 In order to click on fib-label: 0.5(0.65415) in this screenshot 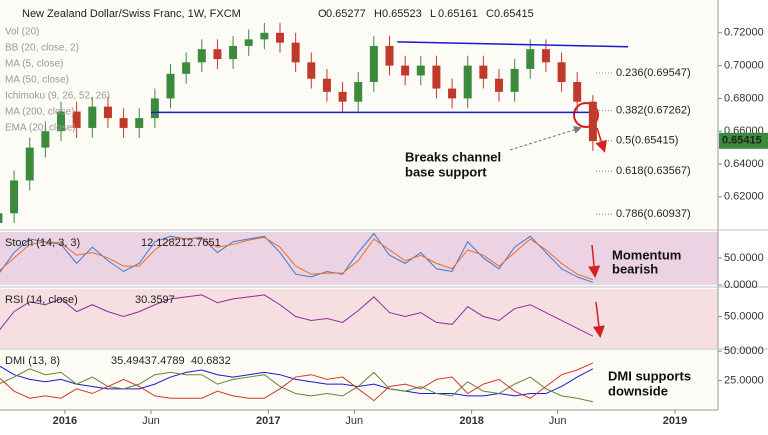, I will do `click(647, 141)`.